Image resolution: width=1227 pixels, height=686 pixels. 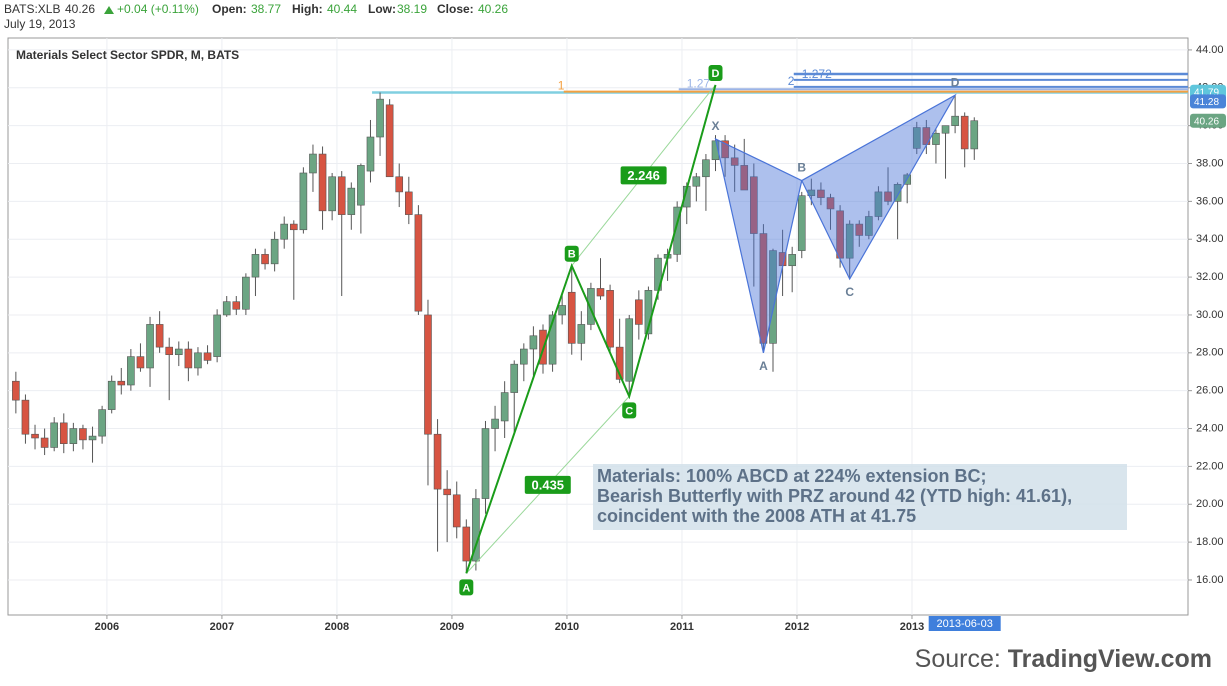 What do you see at coordinates (107, 627) in the screenshot?
I see `x-tick-label: 2006` at bounding box center [107, 627].